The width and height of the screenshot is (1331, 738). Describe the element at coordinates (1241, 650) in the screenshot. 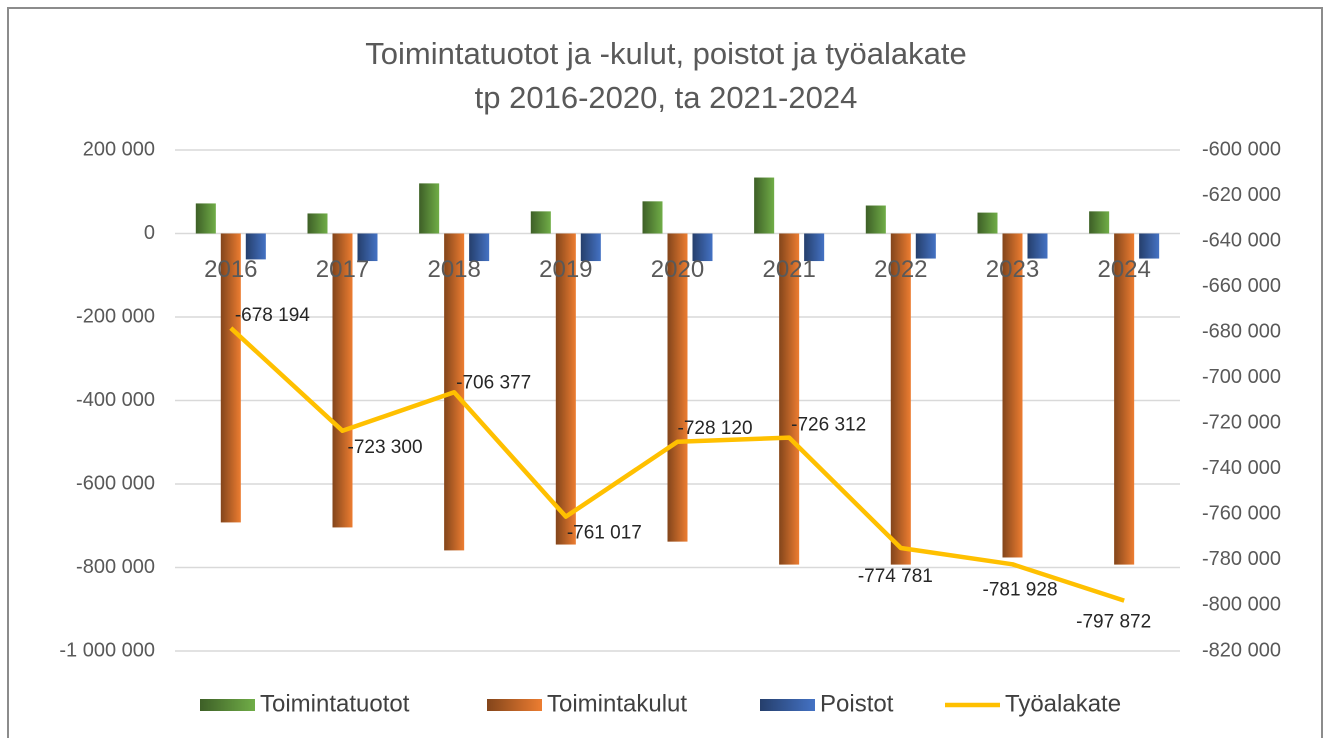

I see `y2-tick-label: -820 000` at that location.